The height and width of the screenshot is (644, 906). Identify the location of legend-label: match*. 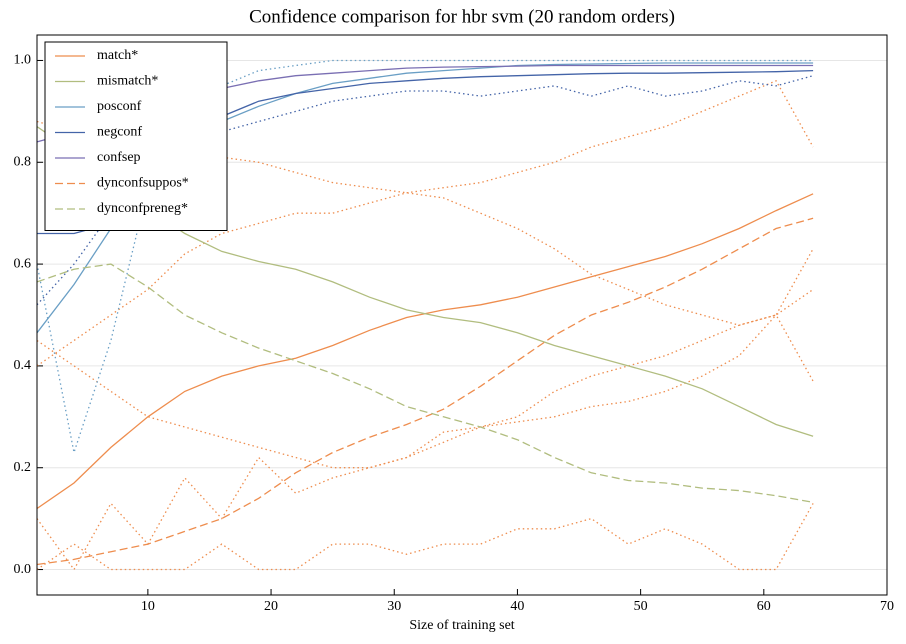
(117, 55).